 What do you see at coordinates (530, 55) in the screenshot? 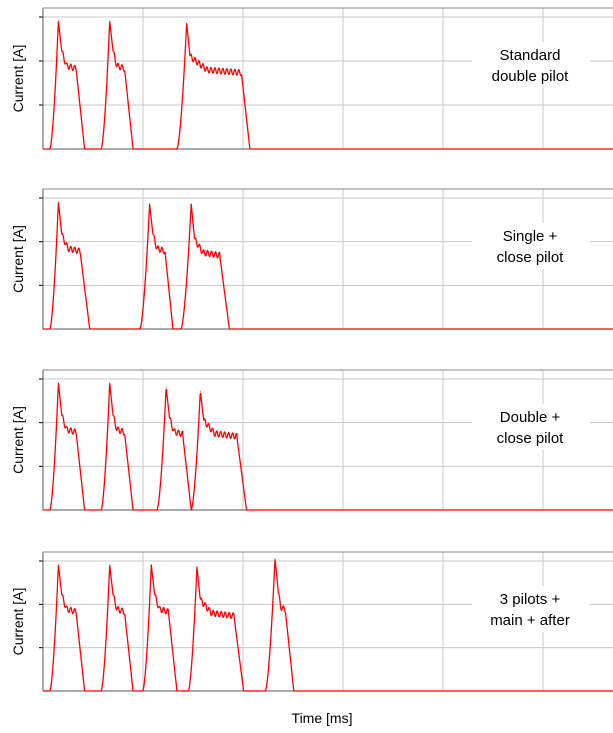
I see `panel-annotation-line-1: Standard` at bounding box center [530, 55].